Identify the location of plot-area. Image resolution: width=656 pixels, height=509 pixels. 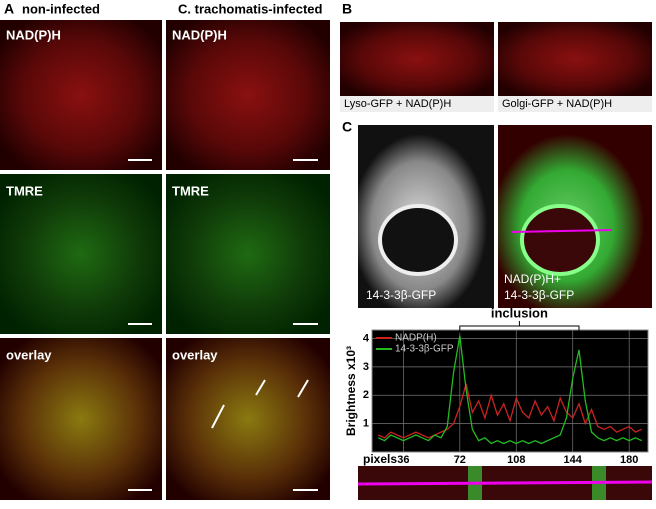
(510, 391).